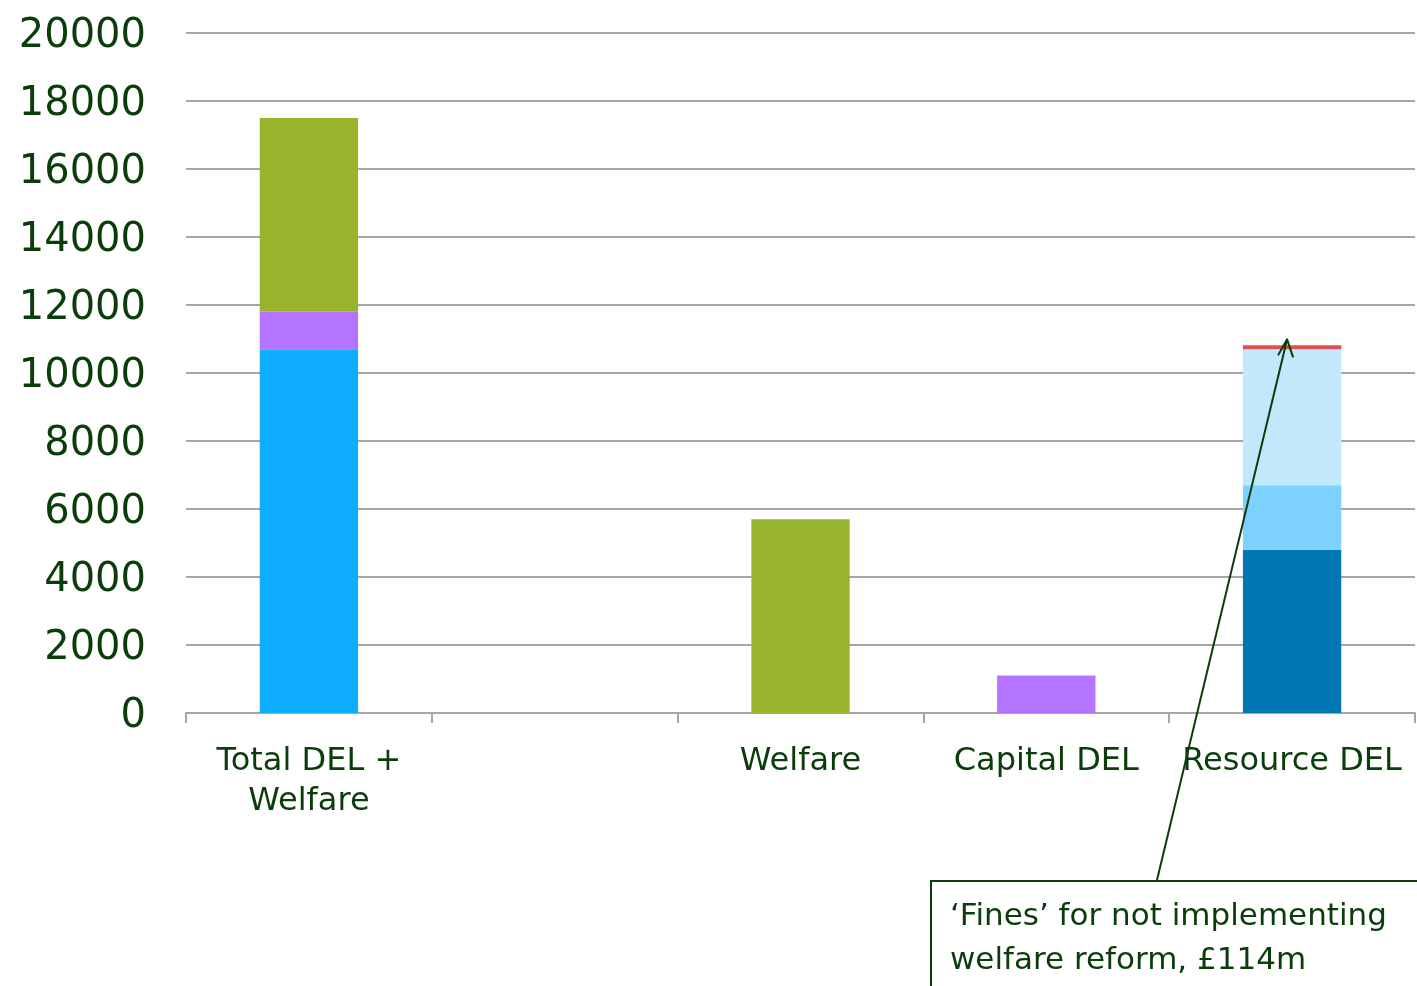 The height and width of the screenshot is (986, 1417). I want to click on y-tick-label: 18000, so click(82, 101).